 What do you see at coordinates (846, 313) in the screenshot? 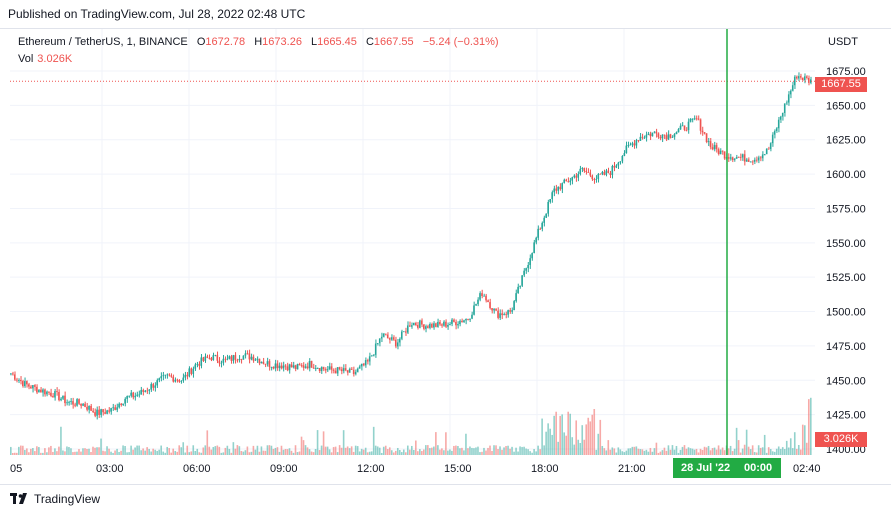
I see `y-tick-label: 1500.00` at bounding box center [846, 313].